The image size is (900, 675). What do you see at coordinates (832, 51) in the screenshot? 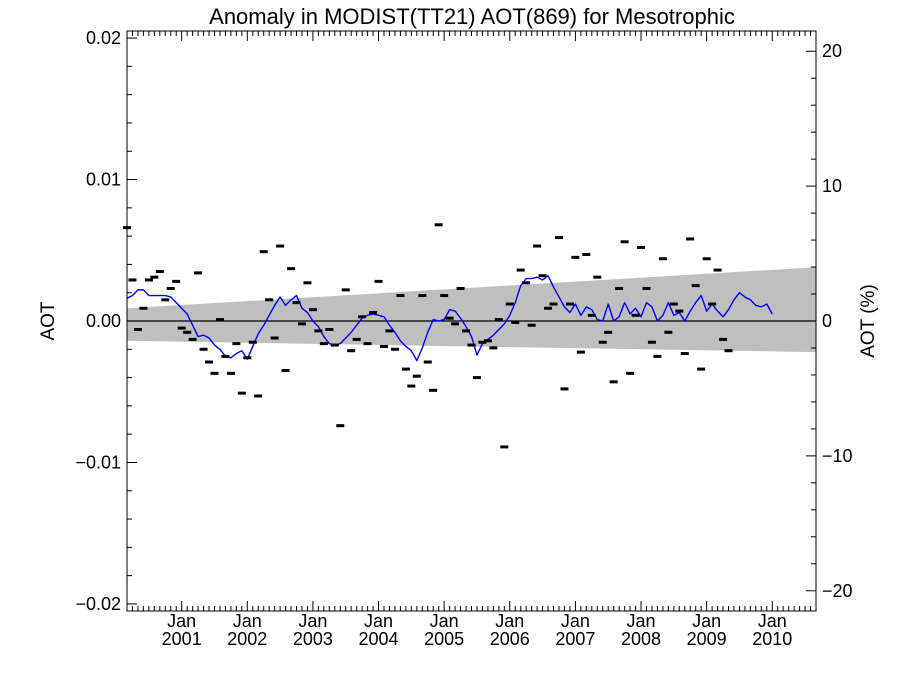
I see `y-tick-label-right: 20` at bounding box center [832, 51].